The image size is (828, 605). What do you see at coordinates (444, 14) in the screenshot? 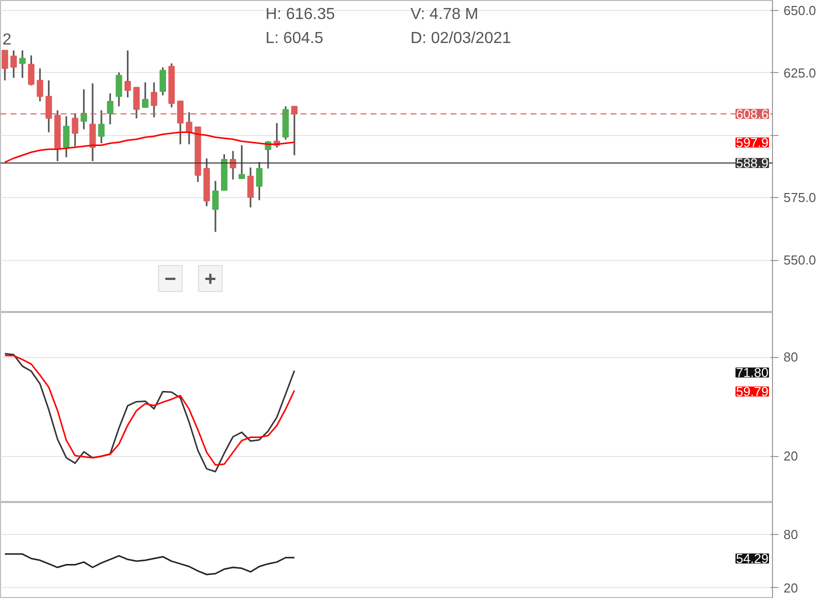
I see `annotation: V: 4.78 M` at bounding box center [444, 14].